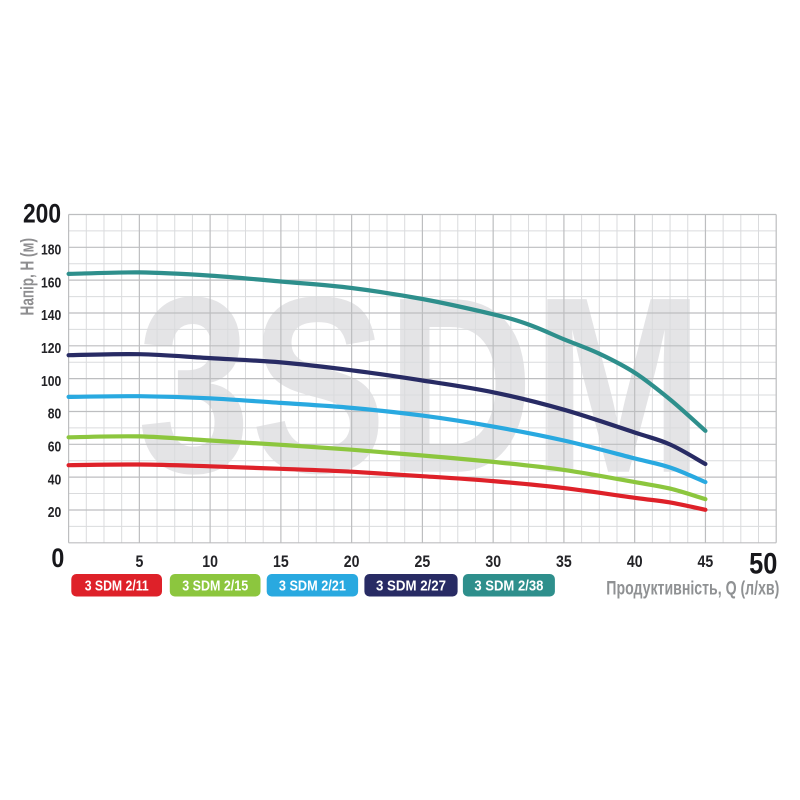 The width and height of the screenshot is (800, 800). Describe the element at coordinates (312, 585) in the screenshot. I see `svg-text: 3 SDM 2/21` at that location.